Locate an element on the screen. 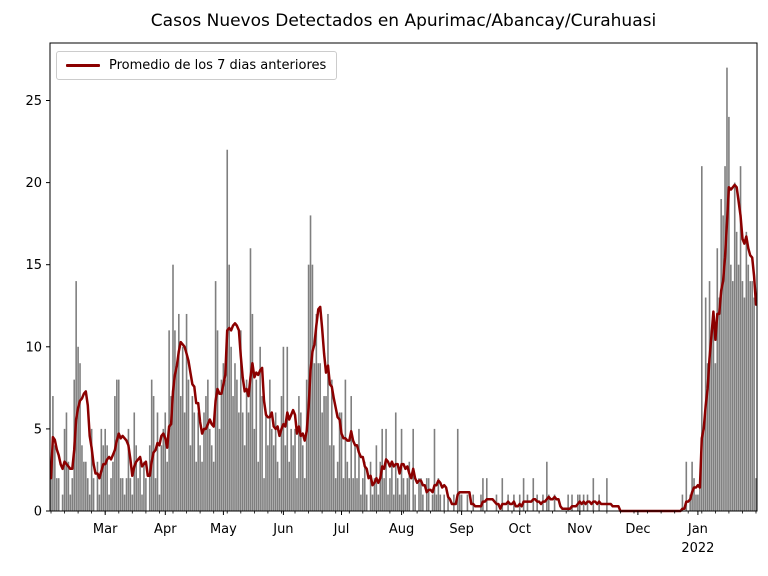 The image size is (768, 576). svg-text: 10 is located at coordinates (33, 347).